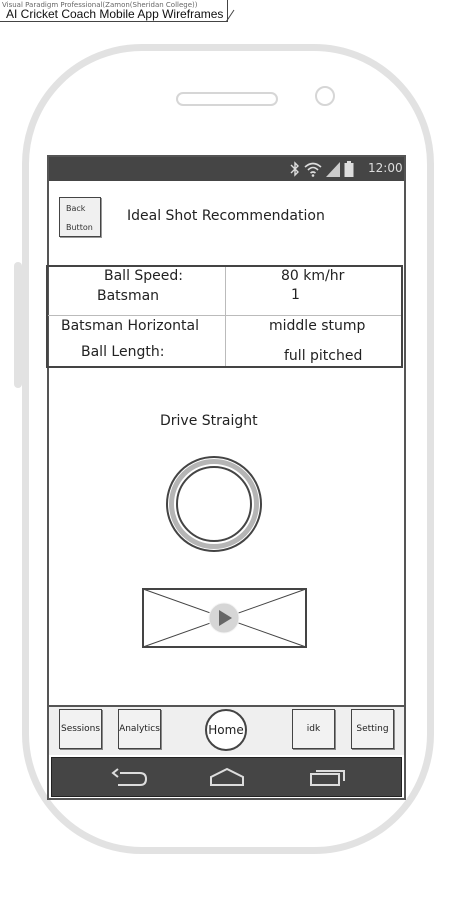 Image resolution: width=466 pixels, height=898 pixels. What do you see at coordinates (130, 777) in the screenshot?
I see `back-arrow-icon` at bounding box center [130, 777].